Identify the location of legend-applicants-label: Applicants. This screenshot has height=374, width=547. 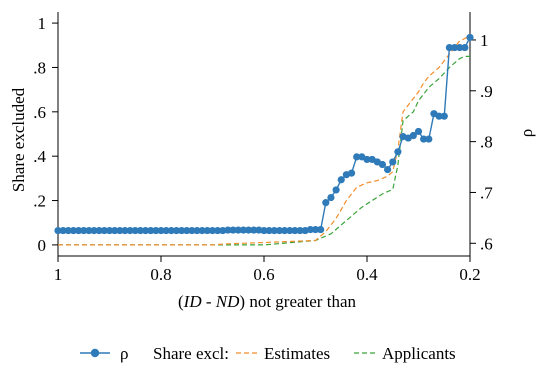
(419, 353).